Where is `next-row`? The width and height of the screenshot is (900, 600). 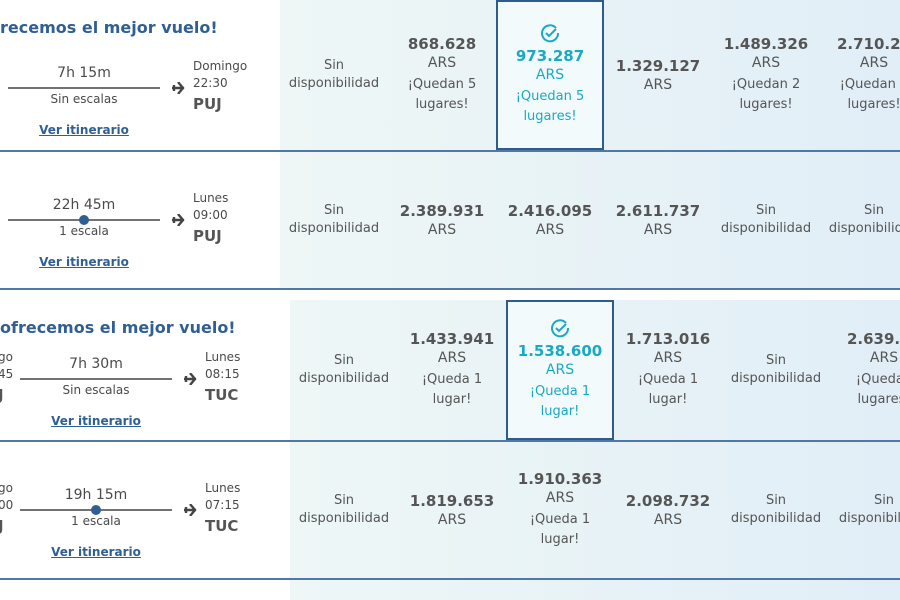 next-row is located at coordinates (450, 590).